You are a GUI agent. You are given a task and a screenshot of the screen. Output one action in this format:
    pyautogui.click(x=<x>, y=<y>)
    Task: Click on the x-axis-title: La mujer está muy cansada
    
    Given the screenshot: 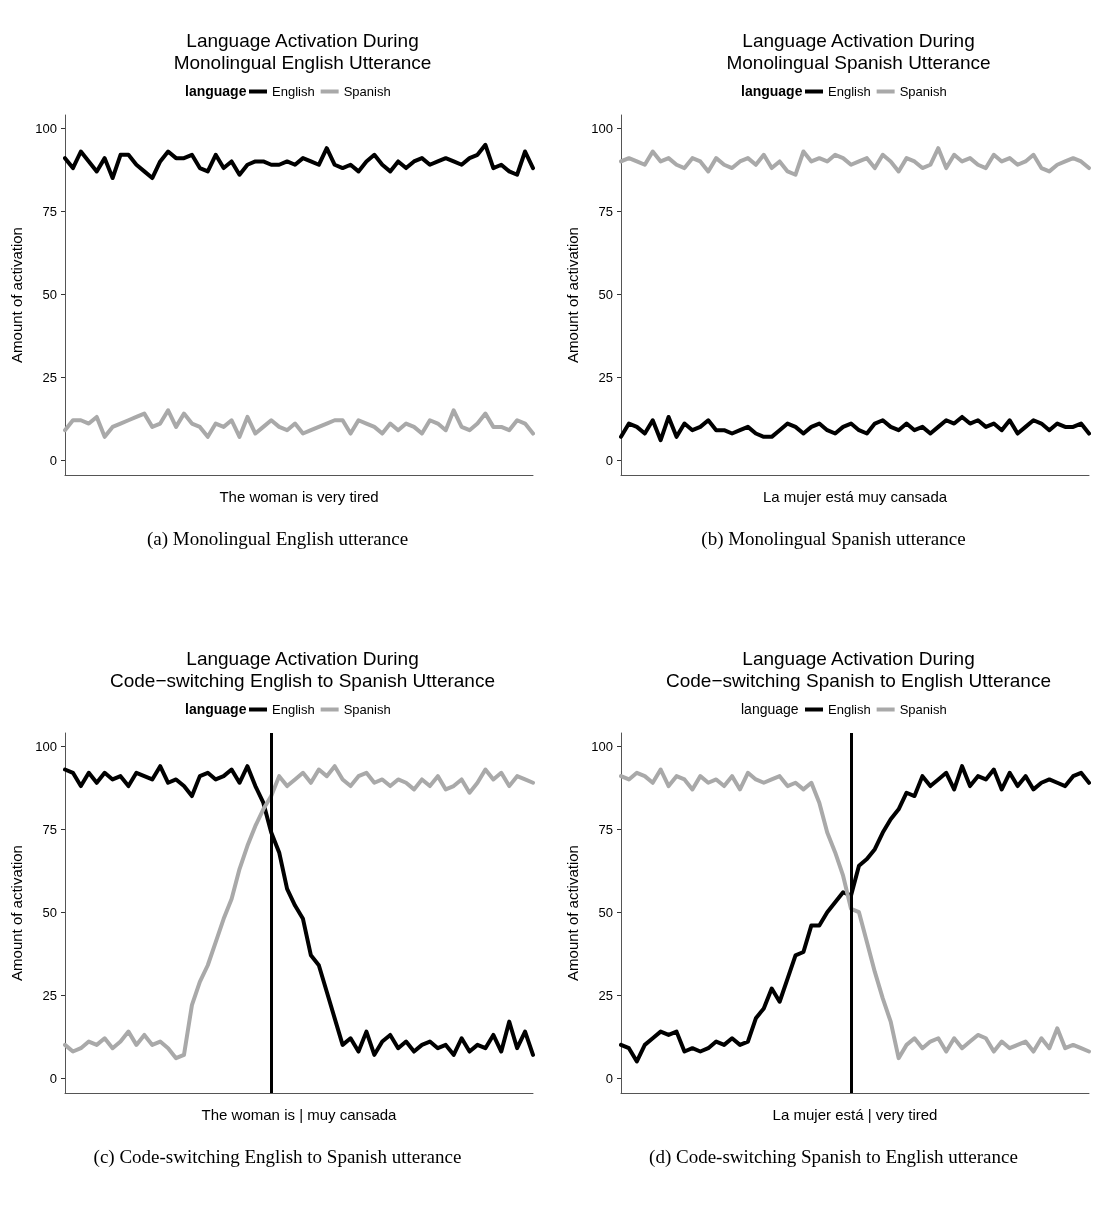 What is the action you would take?
    pyautogui.click(x=855, y=496)
    